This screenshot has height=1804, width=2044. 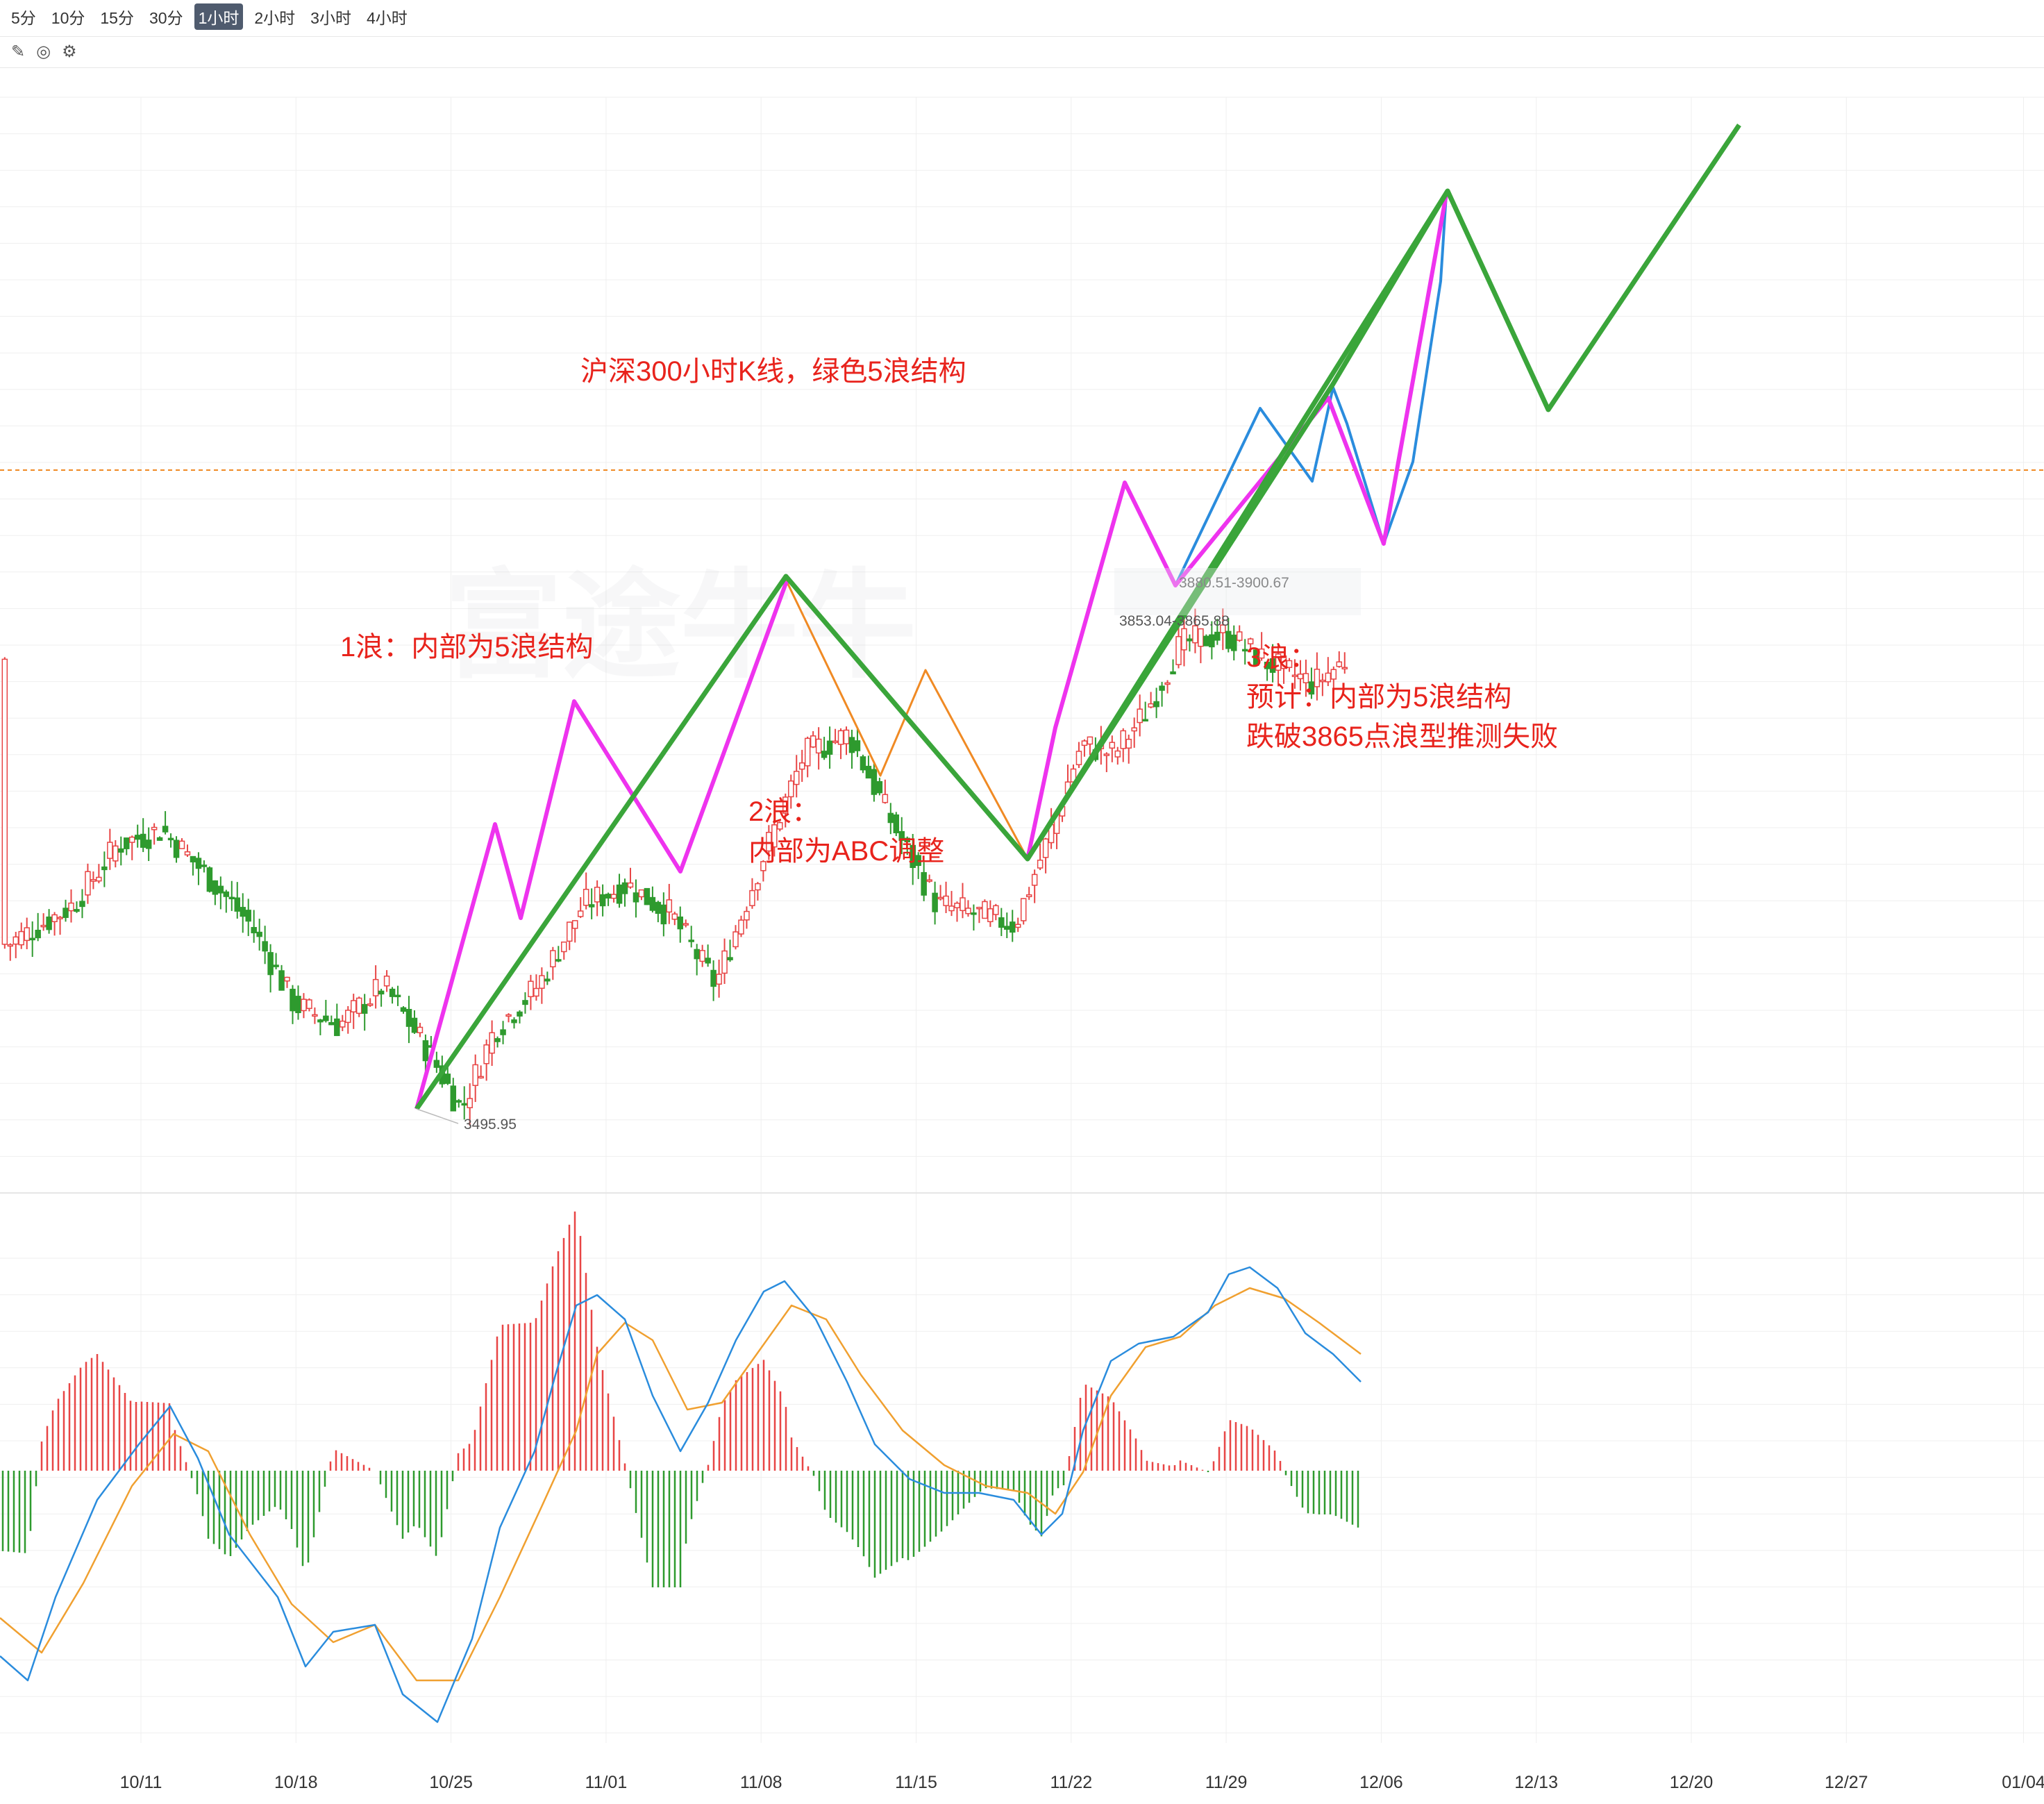 What do you see at coordinates (1237, 591) in the screenshot?
I see `label-box` at bounding box center [1237, 591].